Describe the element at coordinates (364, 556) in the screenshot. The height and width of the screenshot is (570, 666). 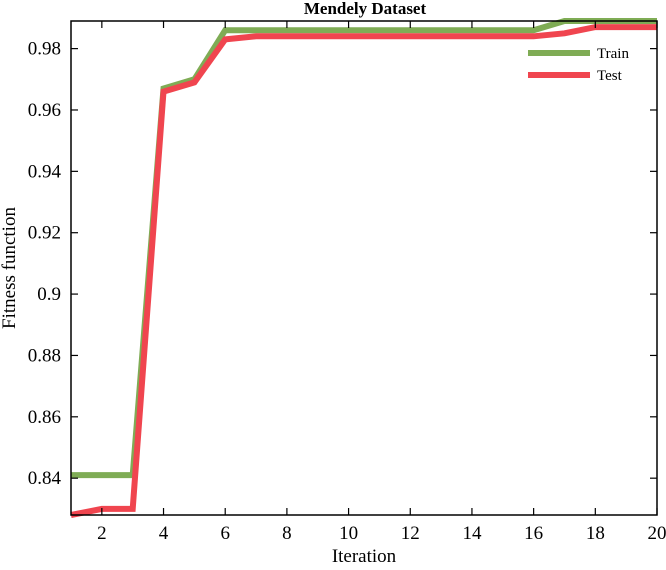
I see `x-axis-label: Iteration` at that location.